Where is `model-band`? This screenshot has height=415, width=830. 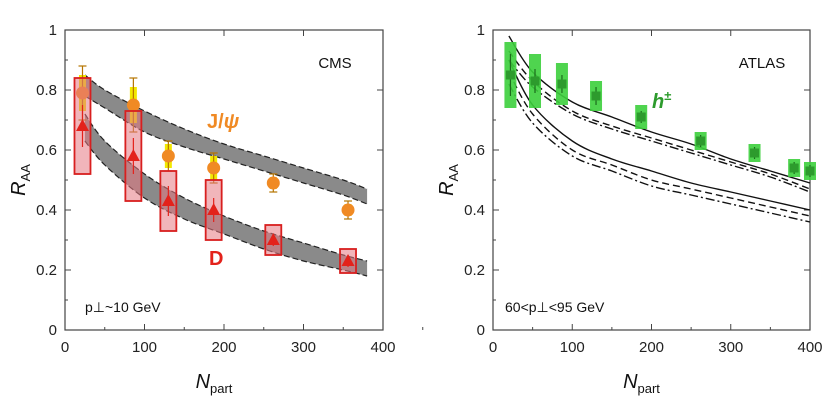
model-band is located at coordinates (226, 139).